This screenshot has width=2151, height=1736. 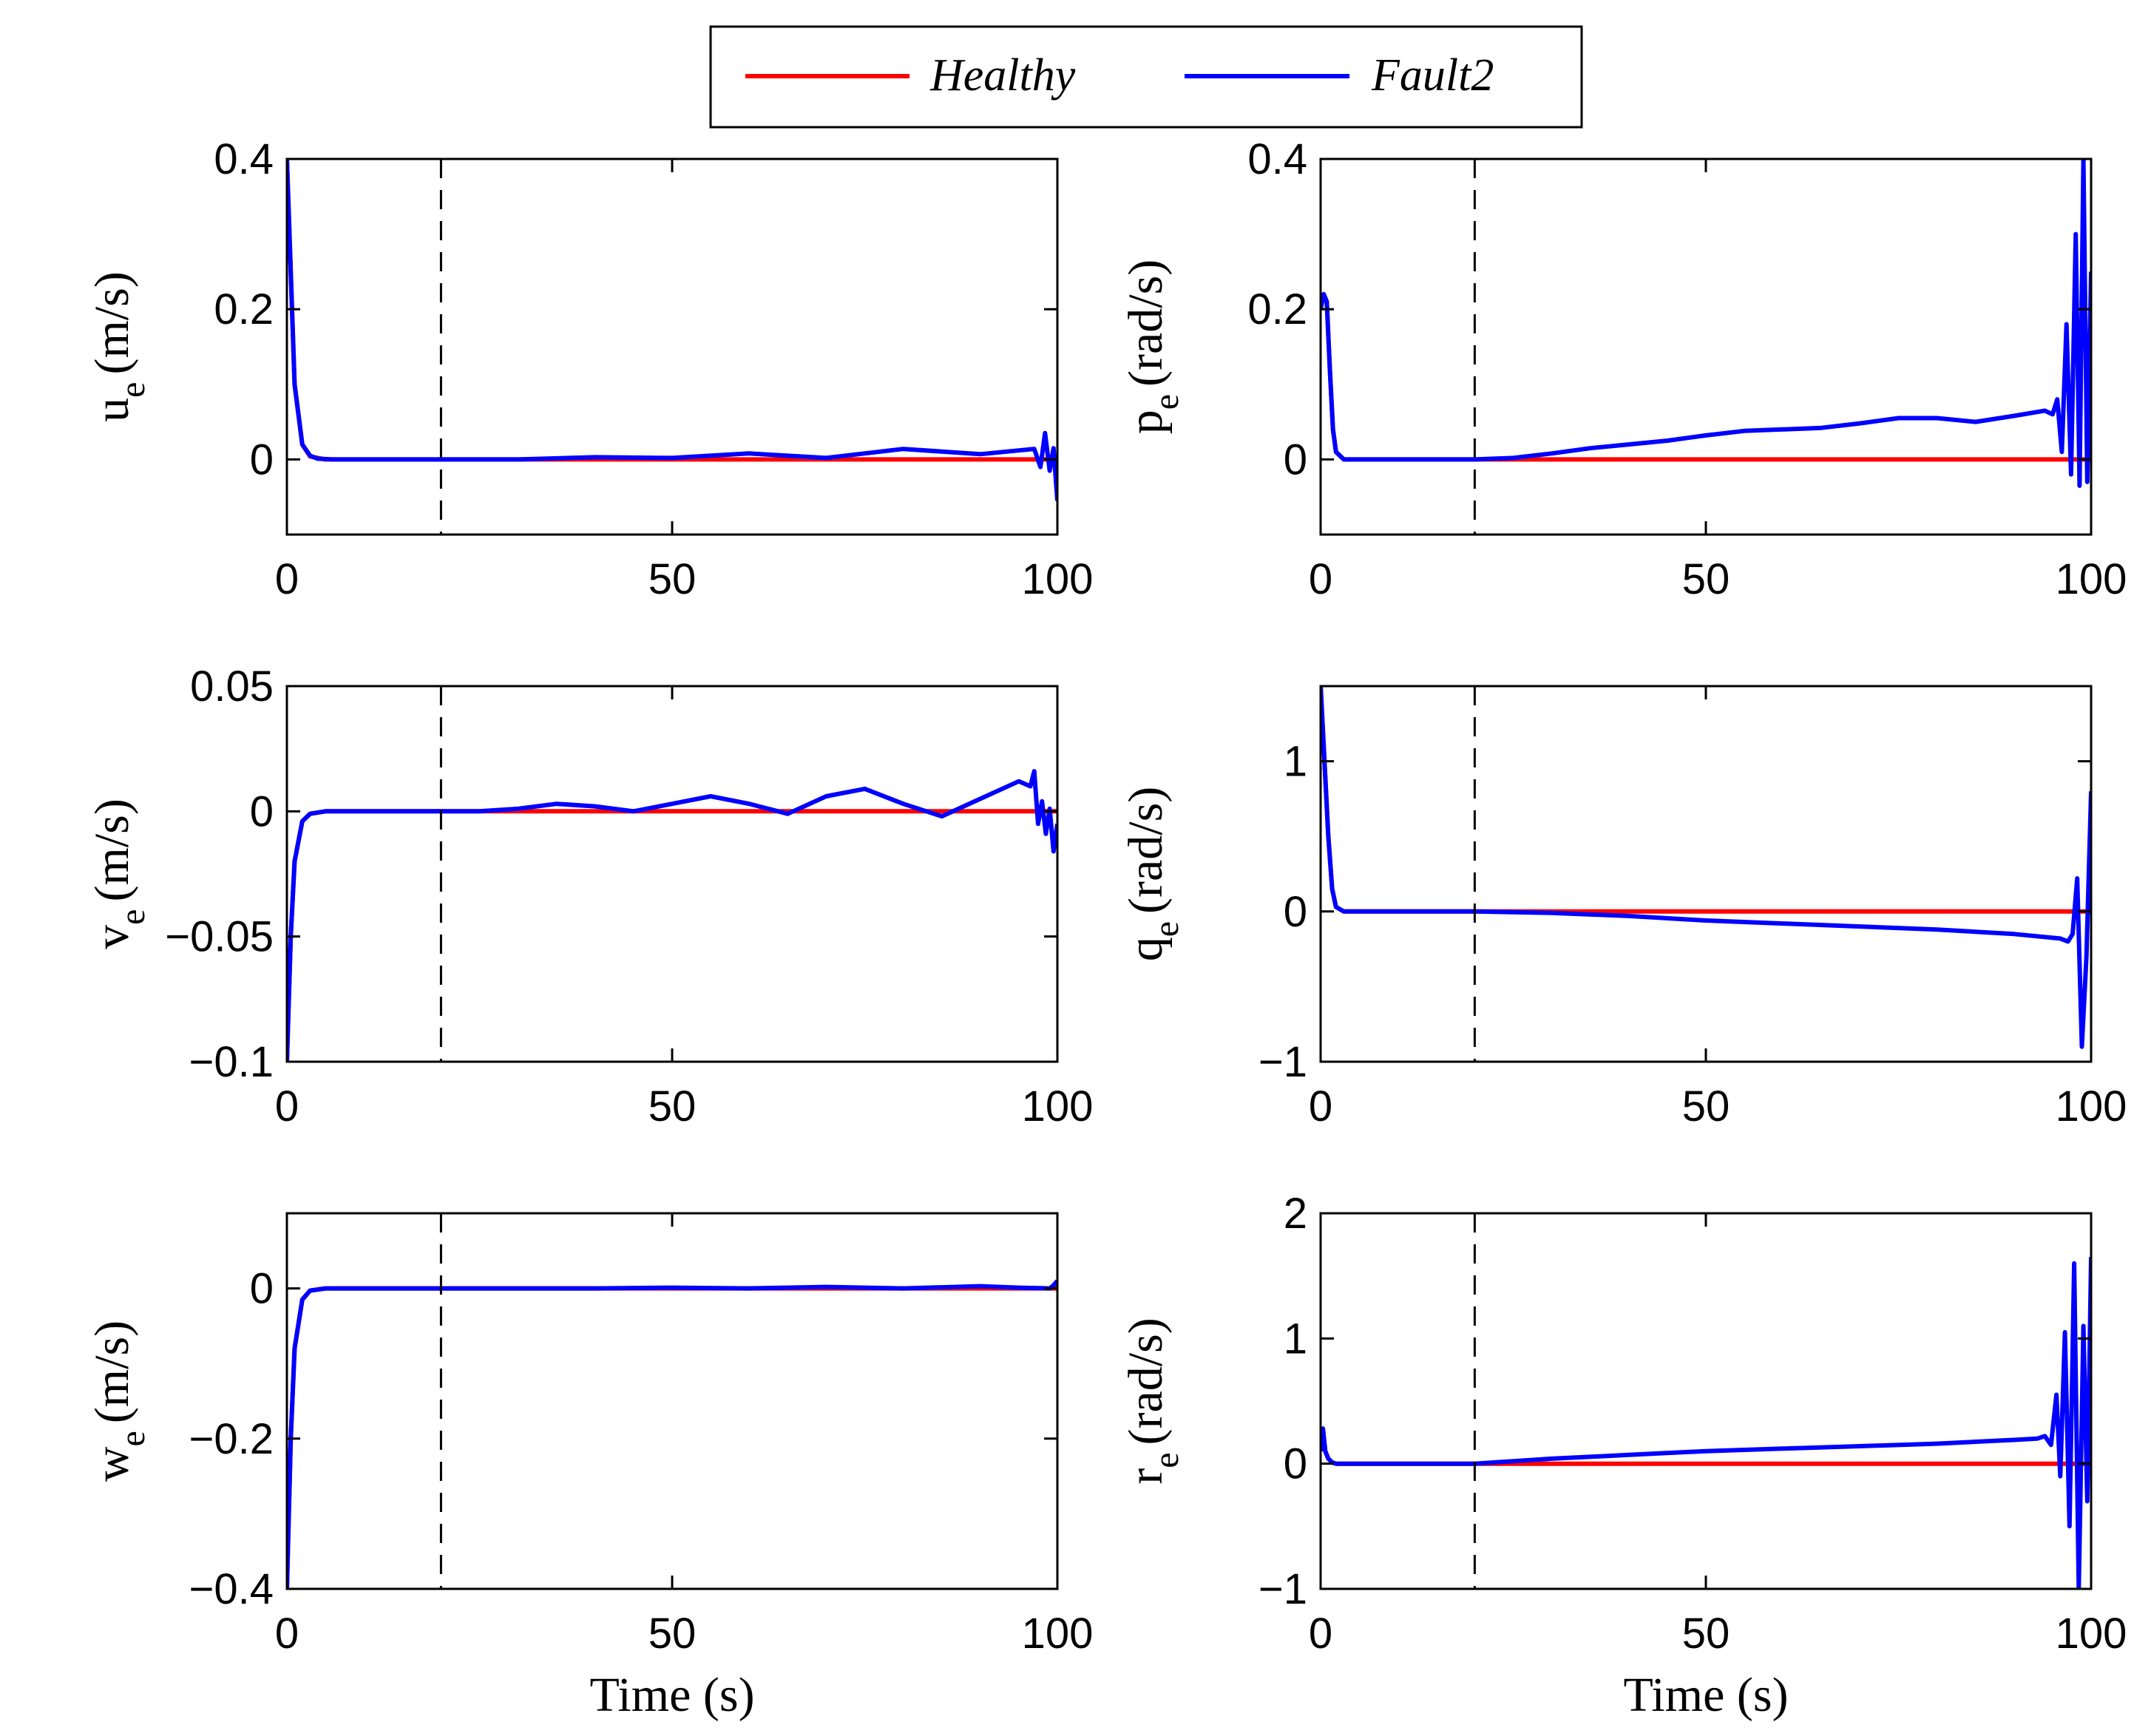 What do you see at coordinates (118, 346) in the screenshot?
I see `y-axis-label: ue(m/s)` at bounding box center [118, 346].